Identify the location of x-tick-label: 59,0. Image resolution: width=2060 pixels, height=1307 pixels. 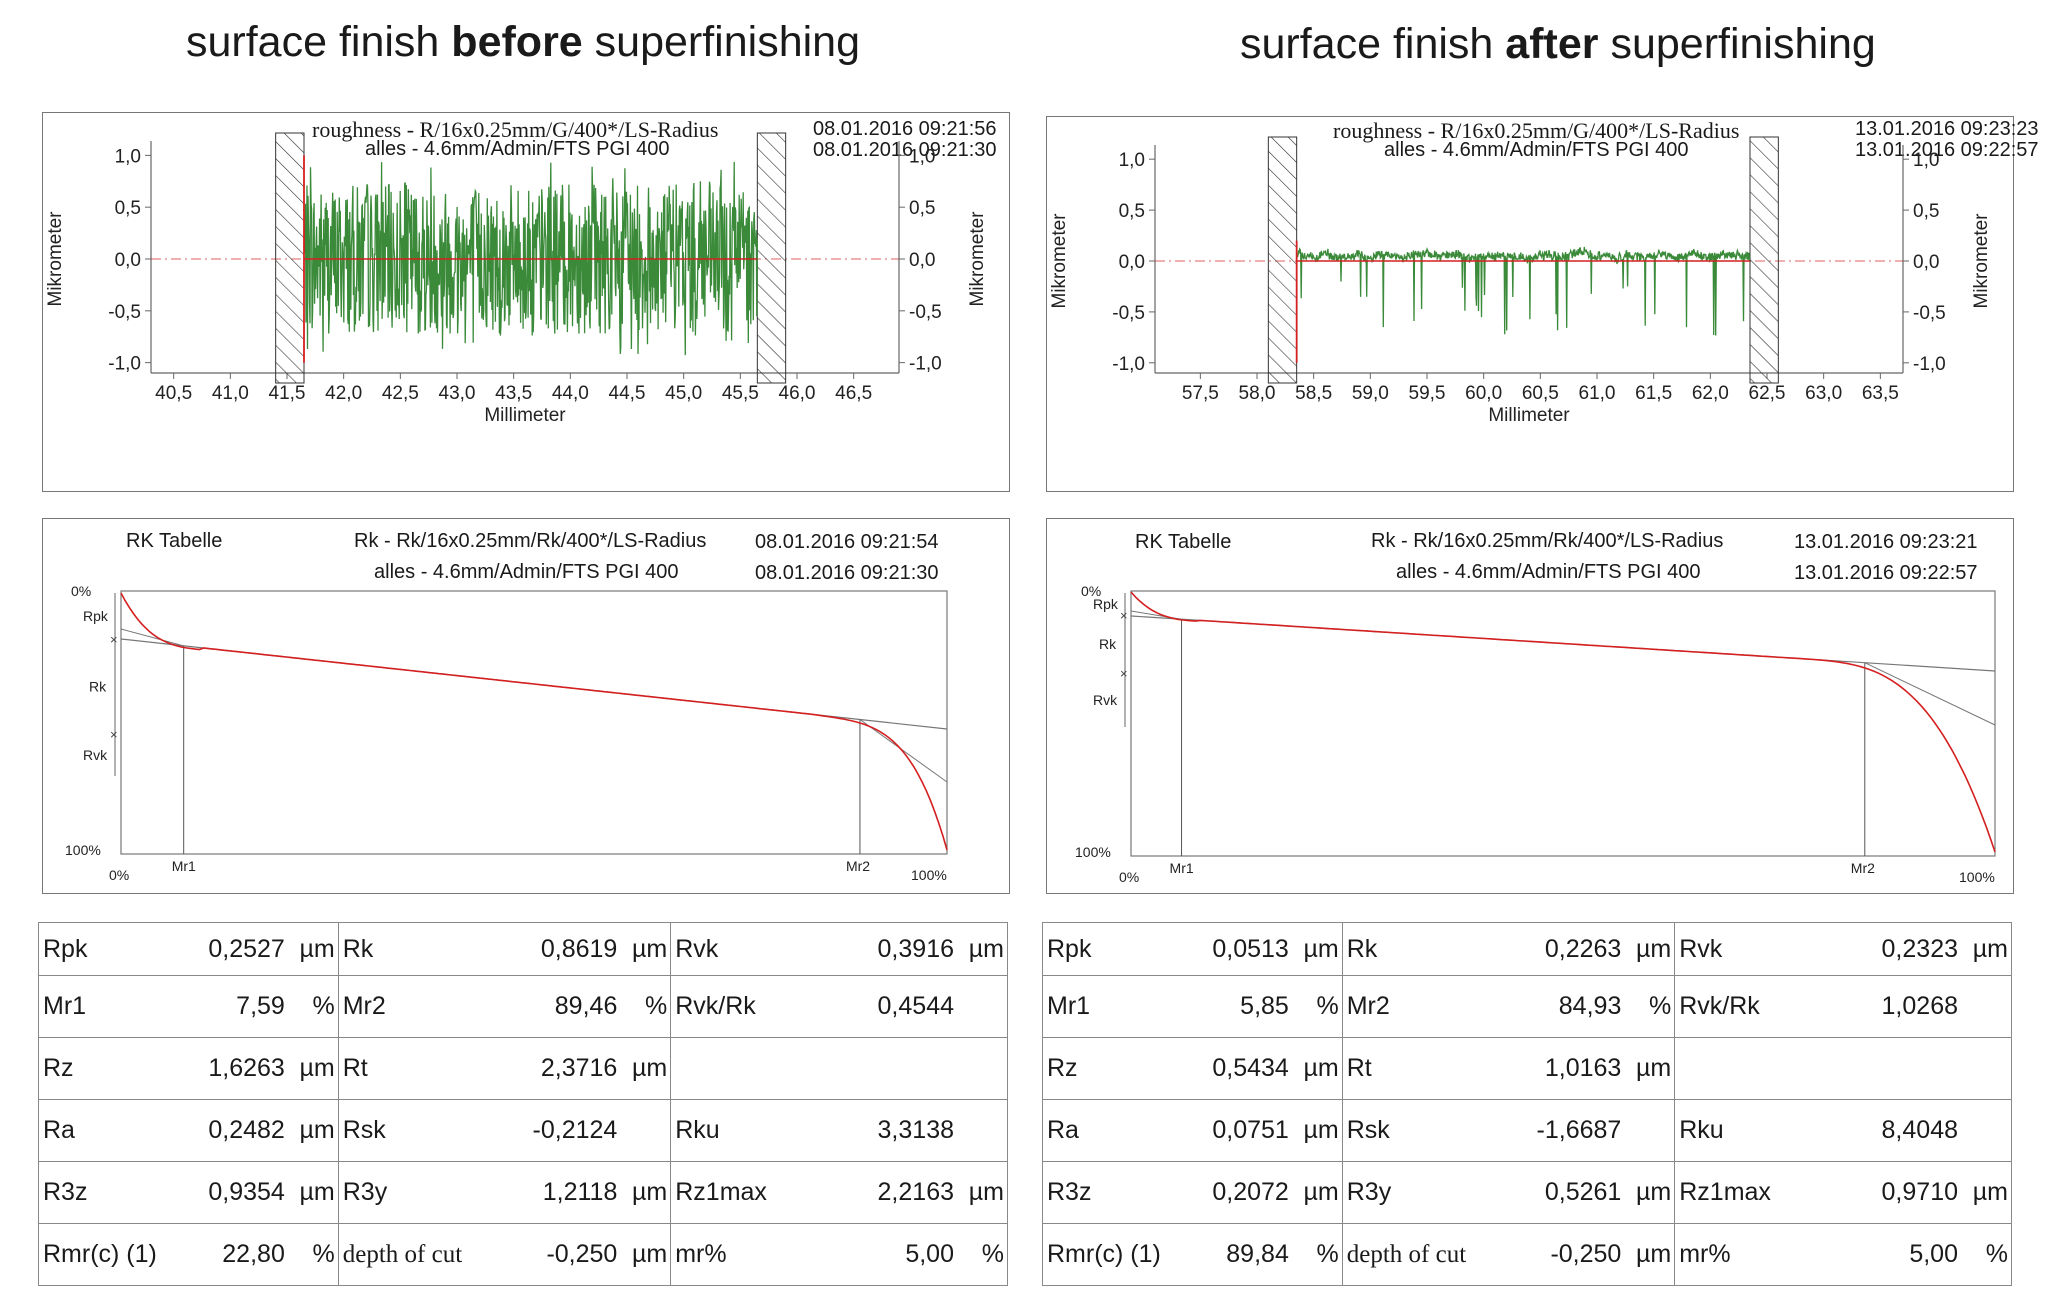
(1370, 393).